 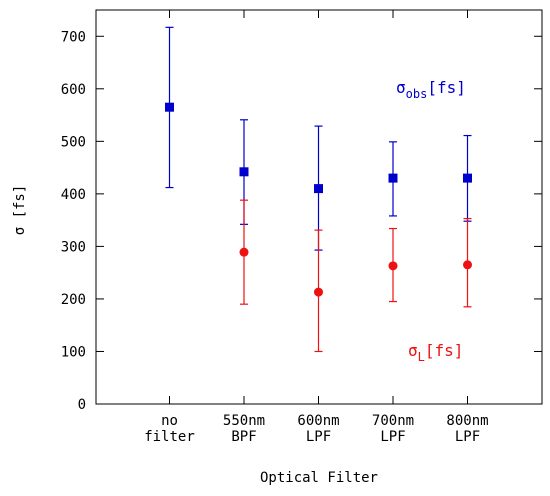 I want to click on x-tick-label: BPF, so click(x=243, y=437).